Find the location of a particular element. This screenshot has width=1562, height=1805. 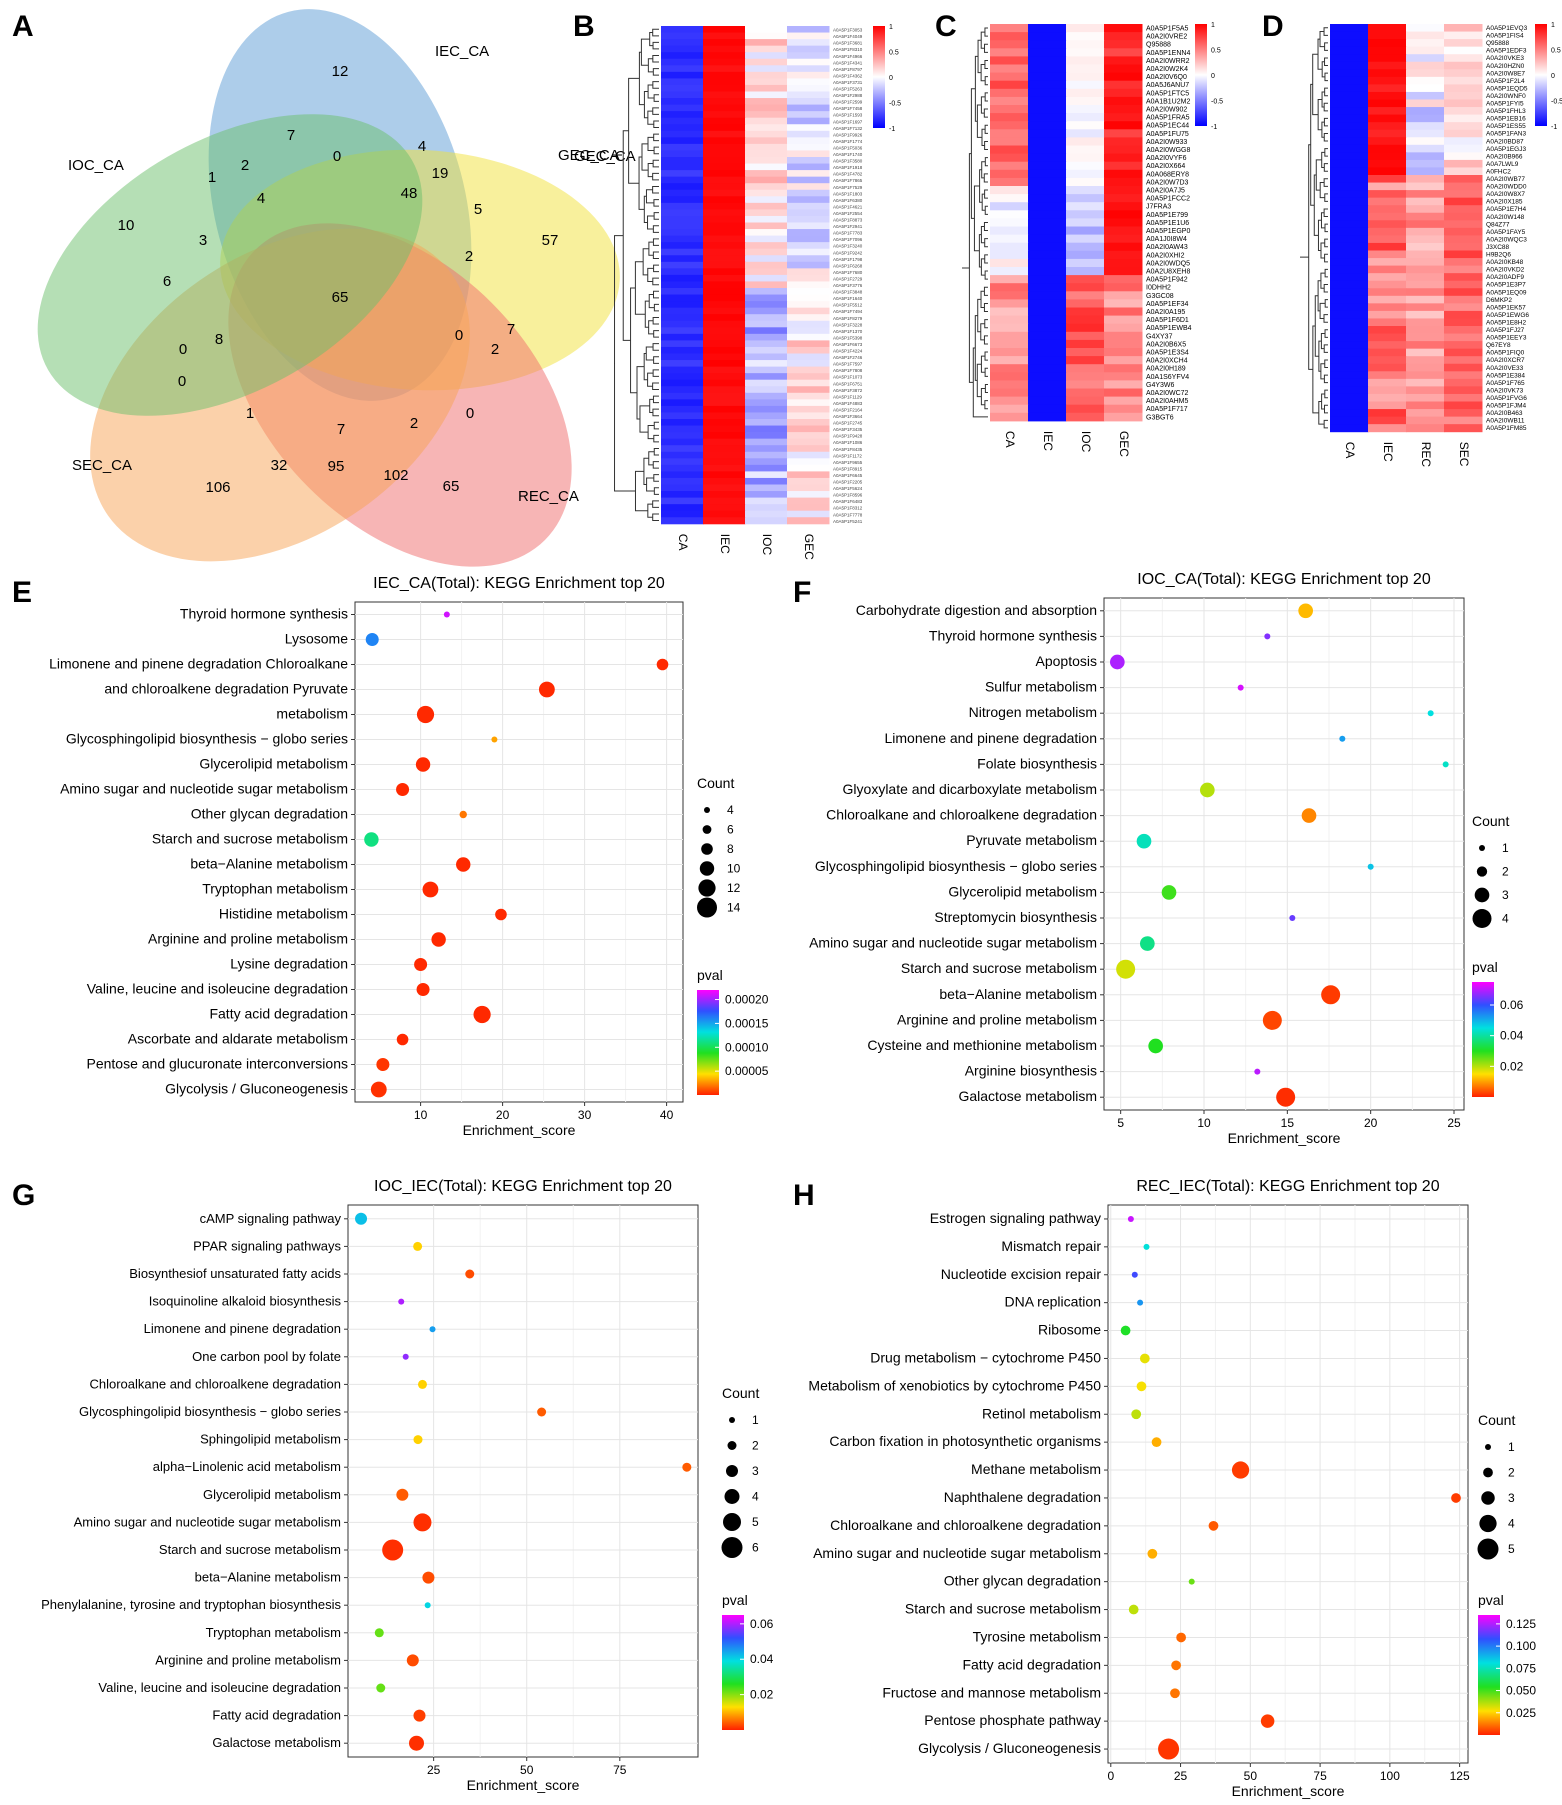

heatD-row-label: A0FHC2 is located at coordinates (1498, 171).